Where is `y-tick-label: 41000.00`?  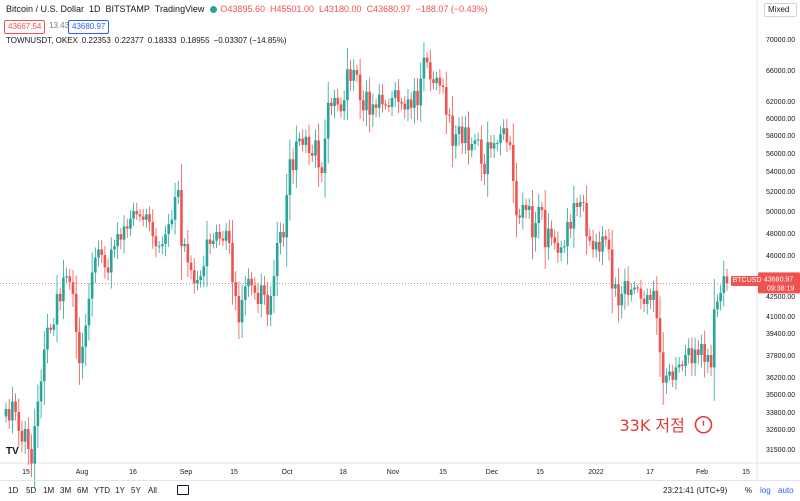 y-tick-label: 41000.00 is located at coordinates (780, 317).